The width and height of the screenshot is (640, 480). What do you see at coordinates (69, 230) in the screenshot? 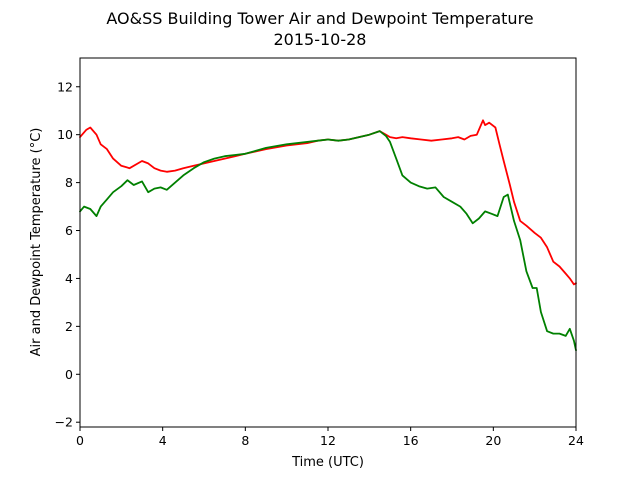
I see `y-tick-label: 6` at bounding box center [69, 230].